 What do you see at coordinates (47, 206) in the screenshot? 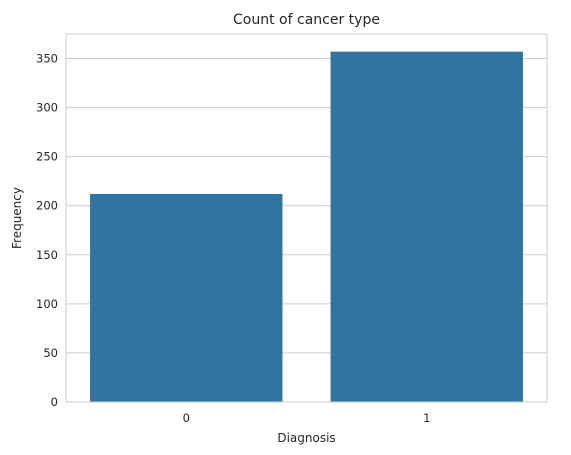
I see `y-tick-label: 200` at bounding box center [47, 206].